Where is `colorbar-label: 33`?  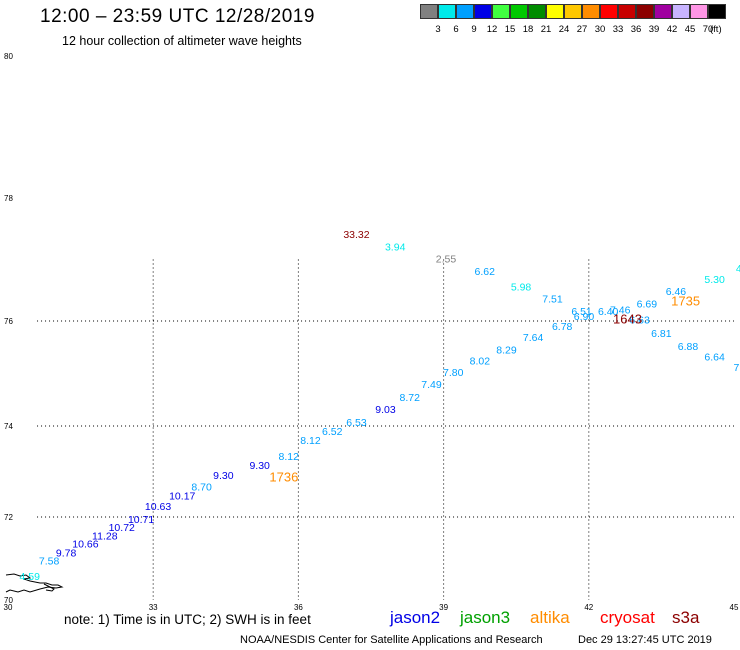 colorbar-label: 33 is located at coordinates (618, 29).